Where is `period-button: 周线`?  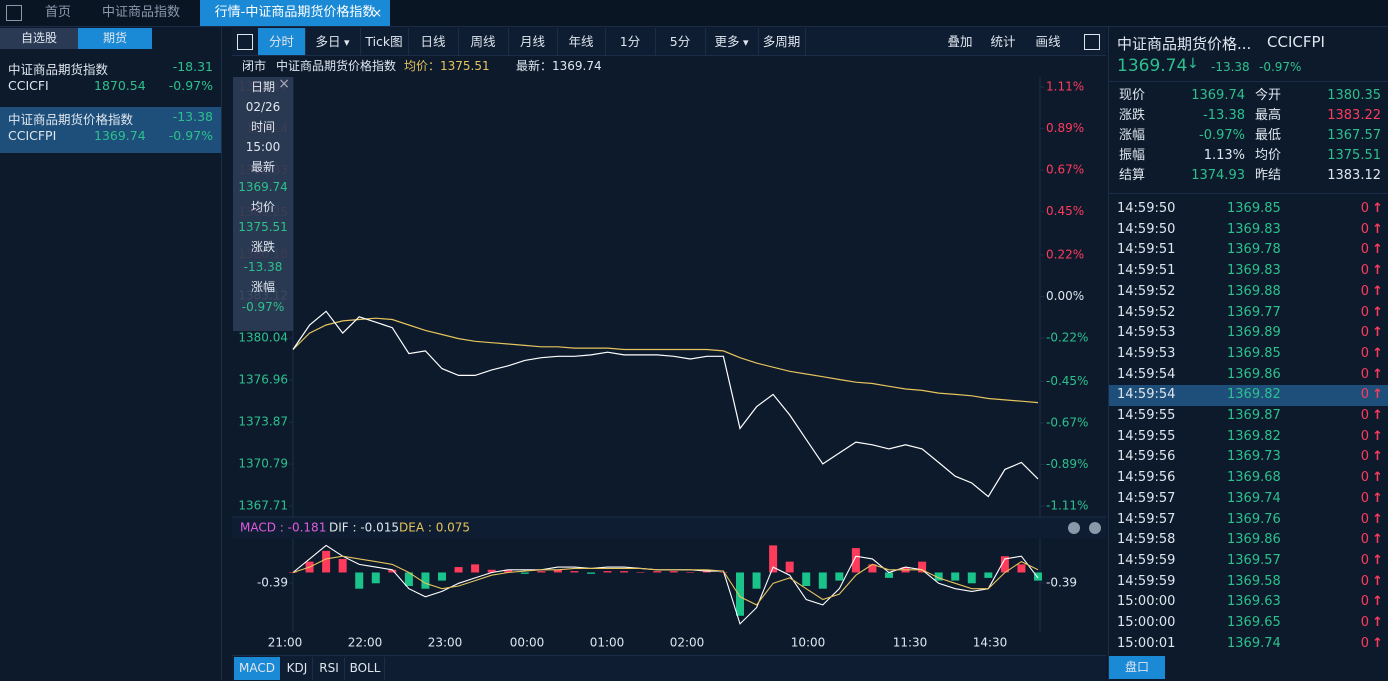 period-button: 周线 is located at coordinates (483, 41).